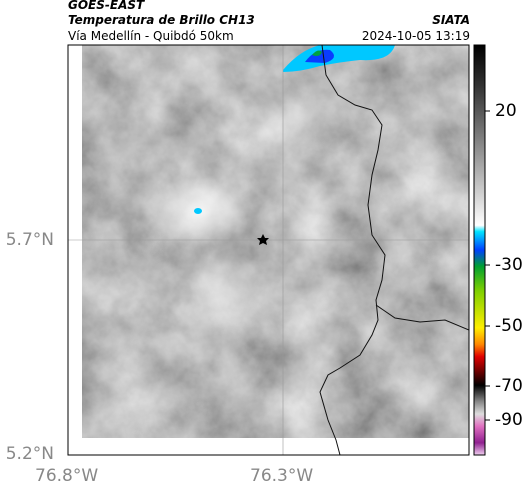 The height and width of the screenshot is (491, 526). Describe the element at coordinates (29, 454) in the screenshot. I see `latitude-label: 5.2°N` at that location.